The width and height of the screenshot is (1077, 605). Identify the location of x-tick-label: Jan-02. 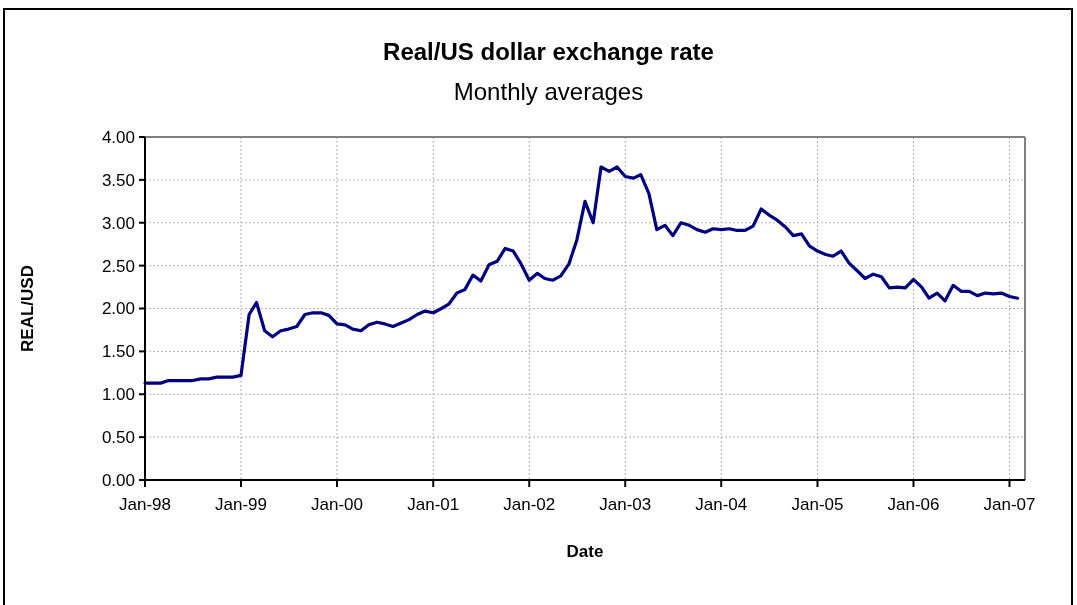
(529, 504).